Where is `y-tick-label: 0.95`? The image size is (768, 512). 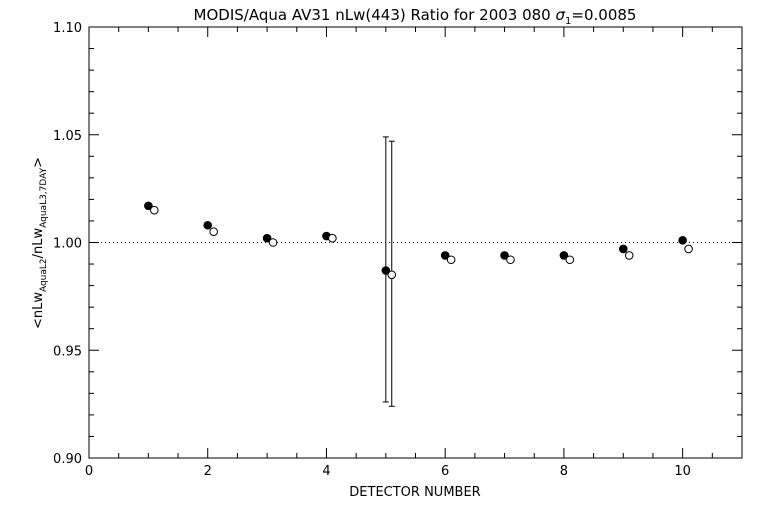 y-tick-label: 0.95 is located at coordinates (67, 351).